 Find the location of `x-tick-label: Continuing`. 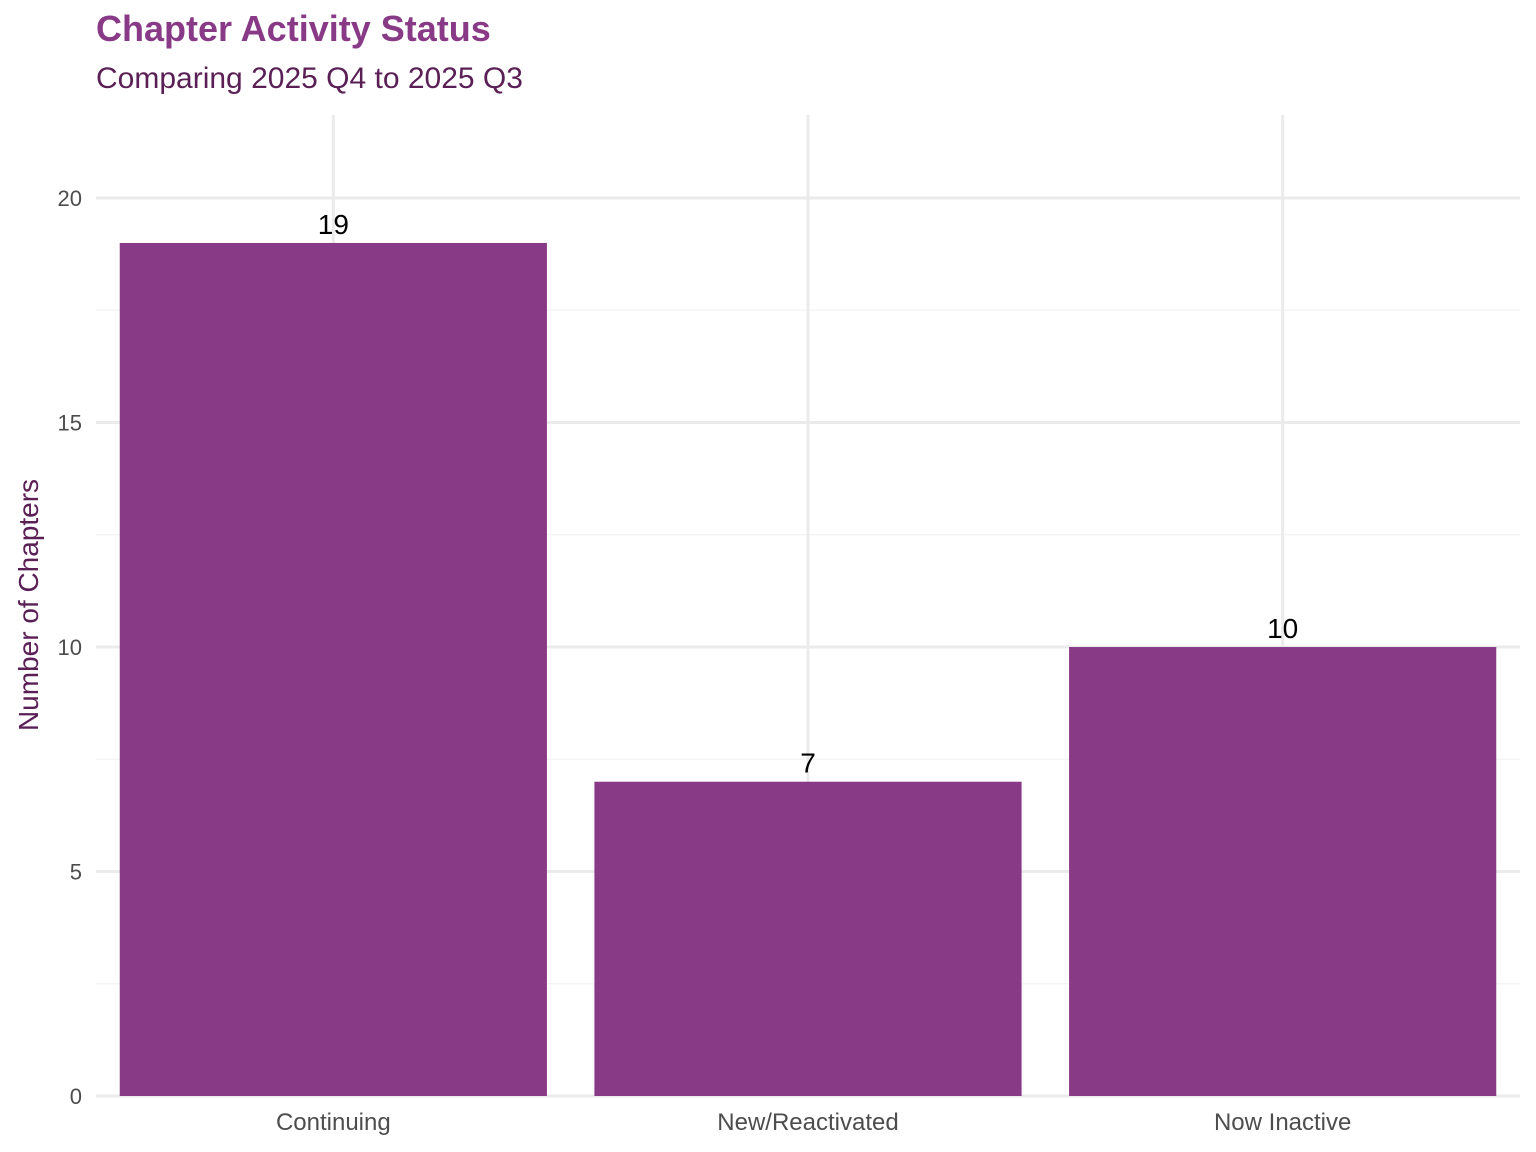

x-tick-label: Continuing is located at coordinates (333, 1122).